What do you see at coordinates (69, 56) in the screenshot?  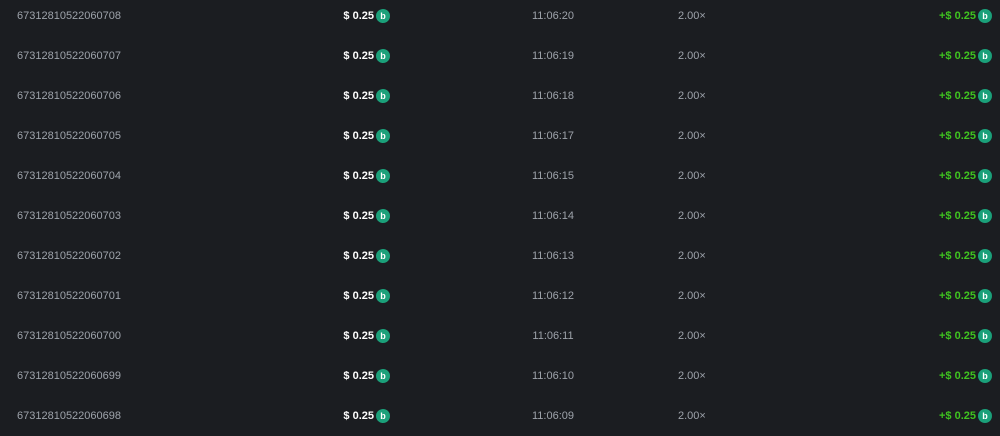 I see `bet-id: 67312810522060707` at bounding box center [69, 56].